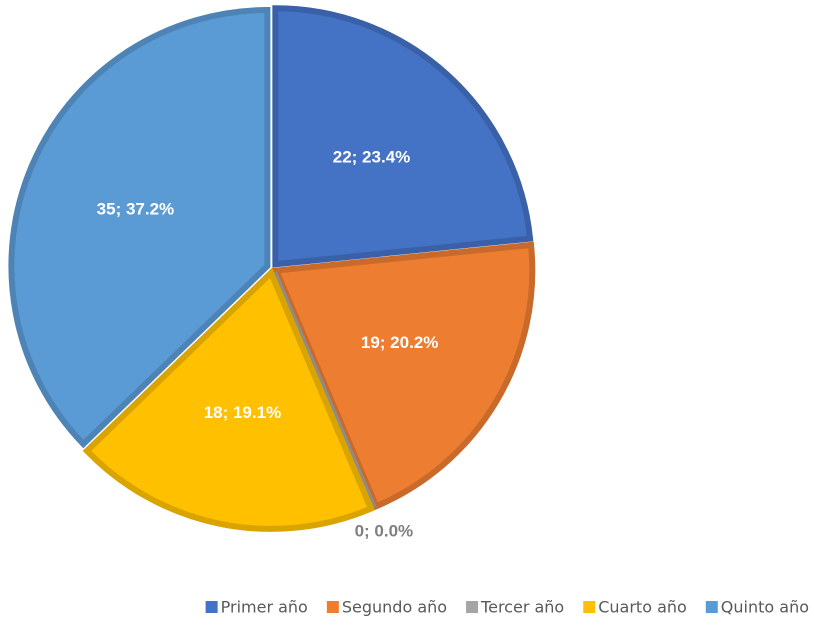  Describe the element at coordinates (384, 530) in the screenshot. I see `data-label: 0; 0.0%` at that location.